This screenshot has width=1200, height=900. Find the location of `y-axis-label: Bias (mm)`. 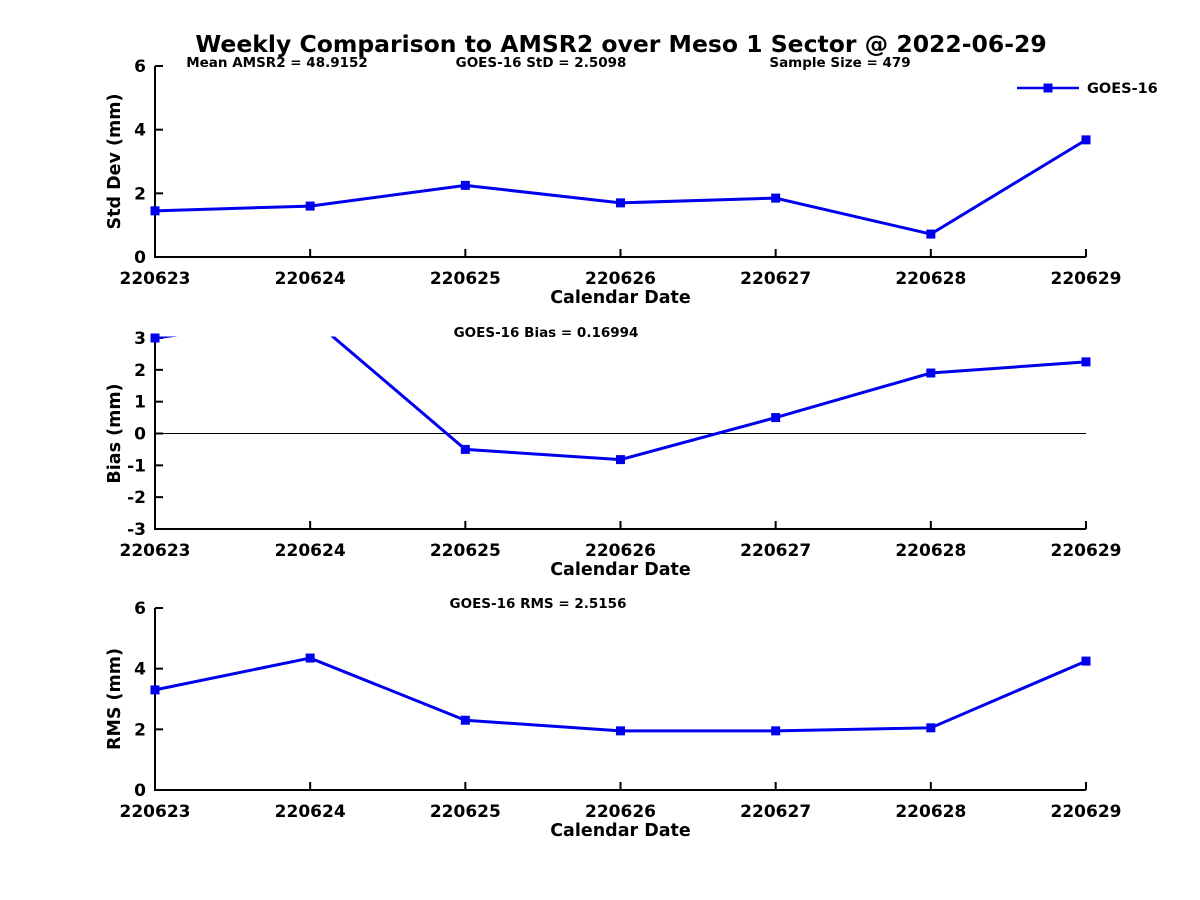

y-axis-label: Bias (mm) is located at coordinates (115, 433).